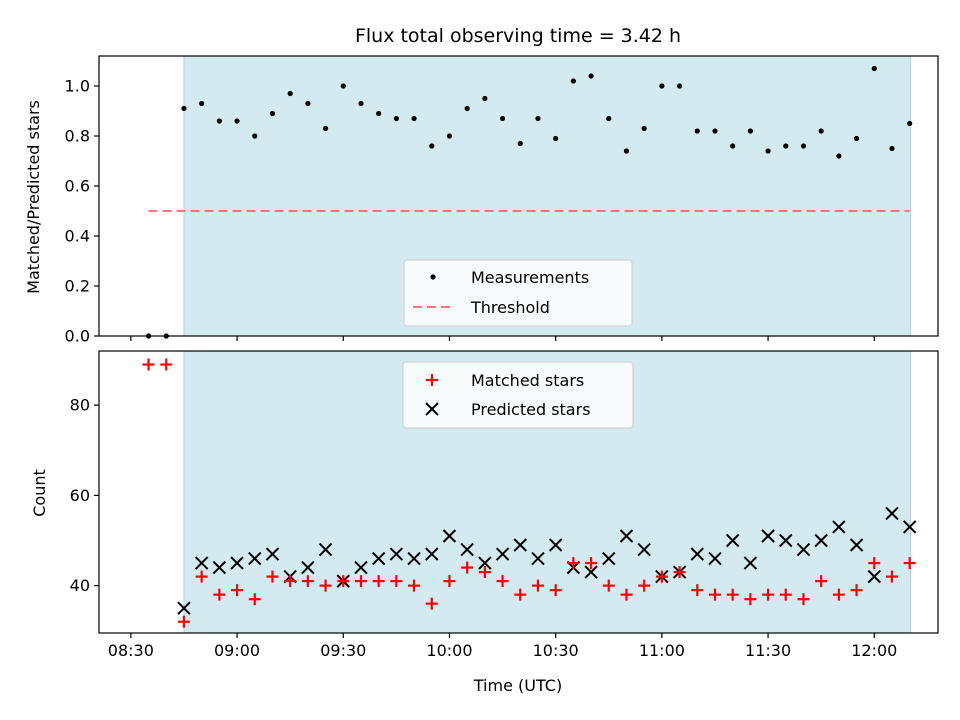 This screenshot has width=960, height=720. I want to click on bottom-x-tick-label: 10:00, so click(449, 650).